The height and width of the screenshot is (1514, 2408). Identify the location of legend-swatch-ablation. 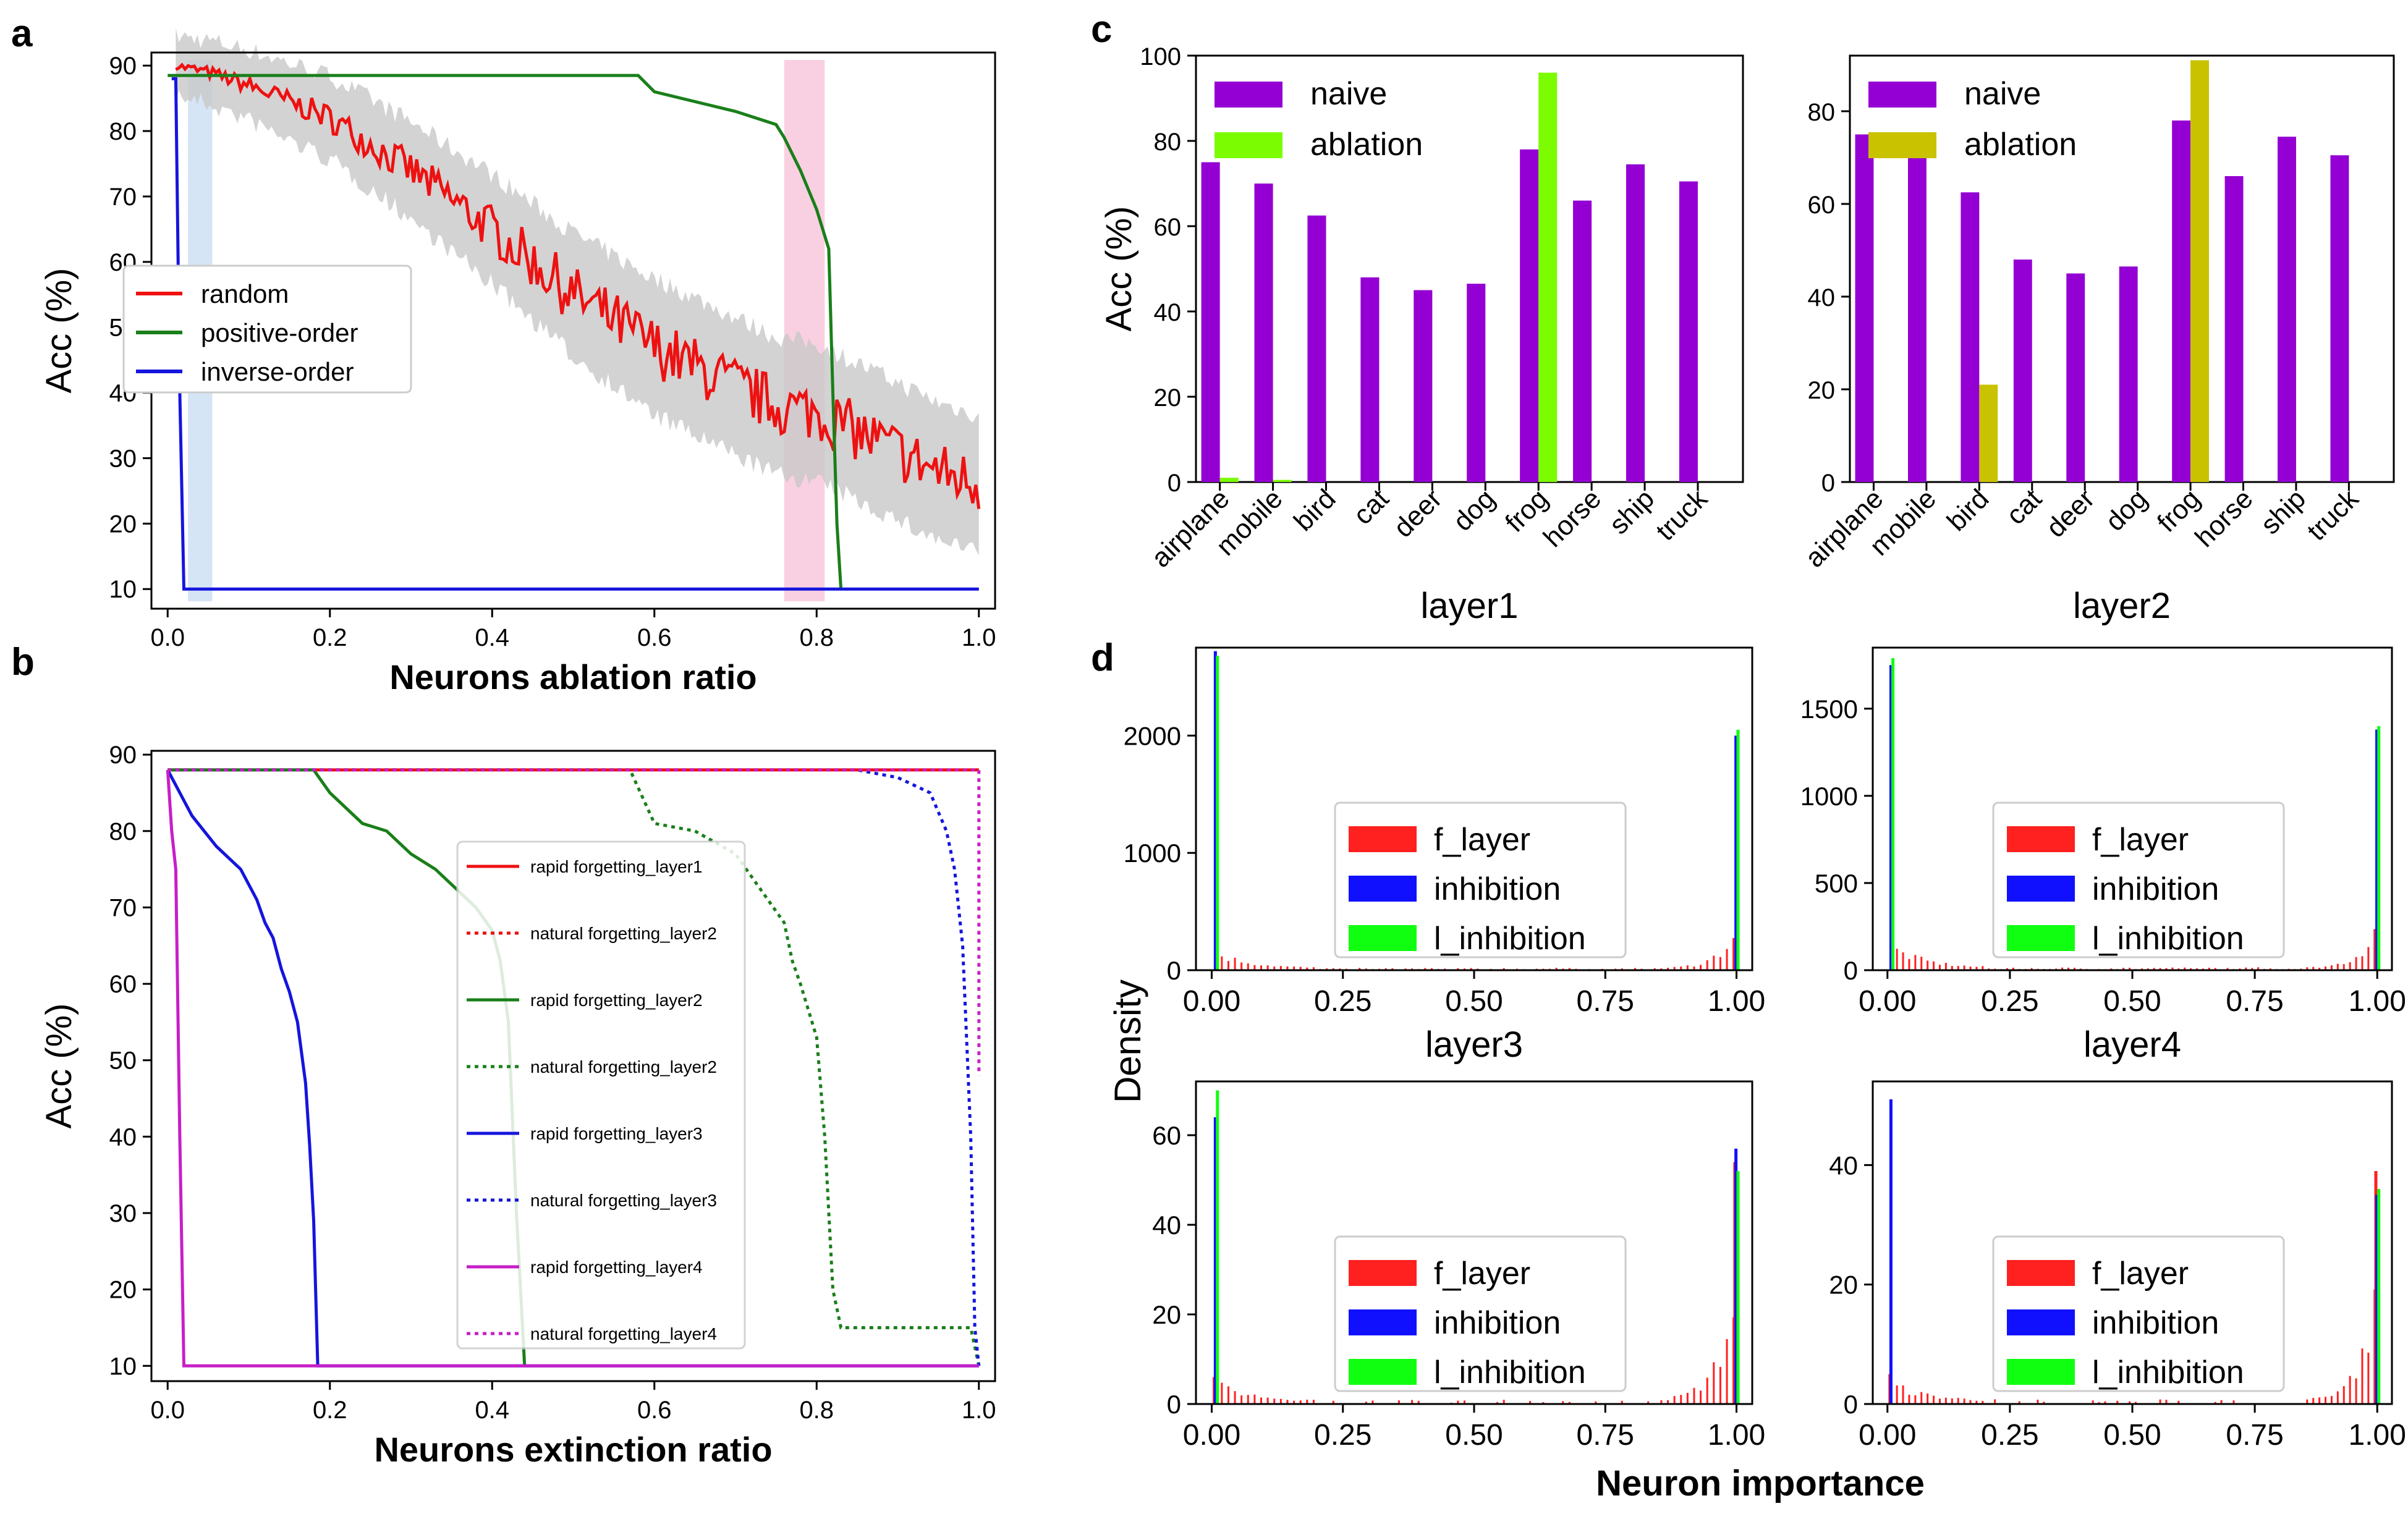
(1902, 145).